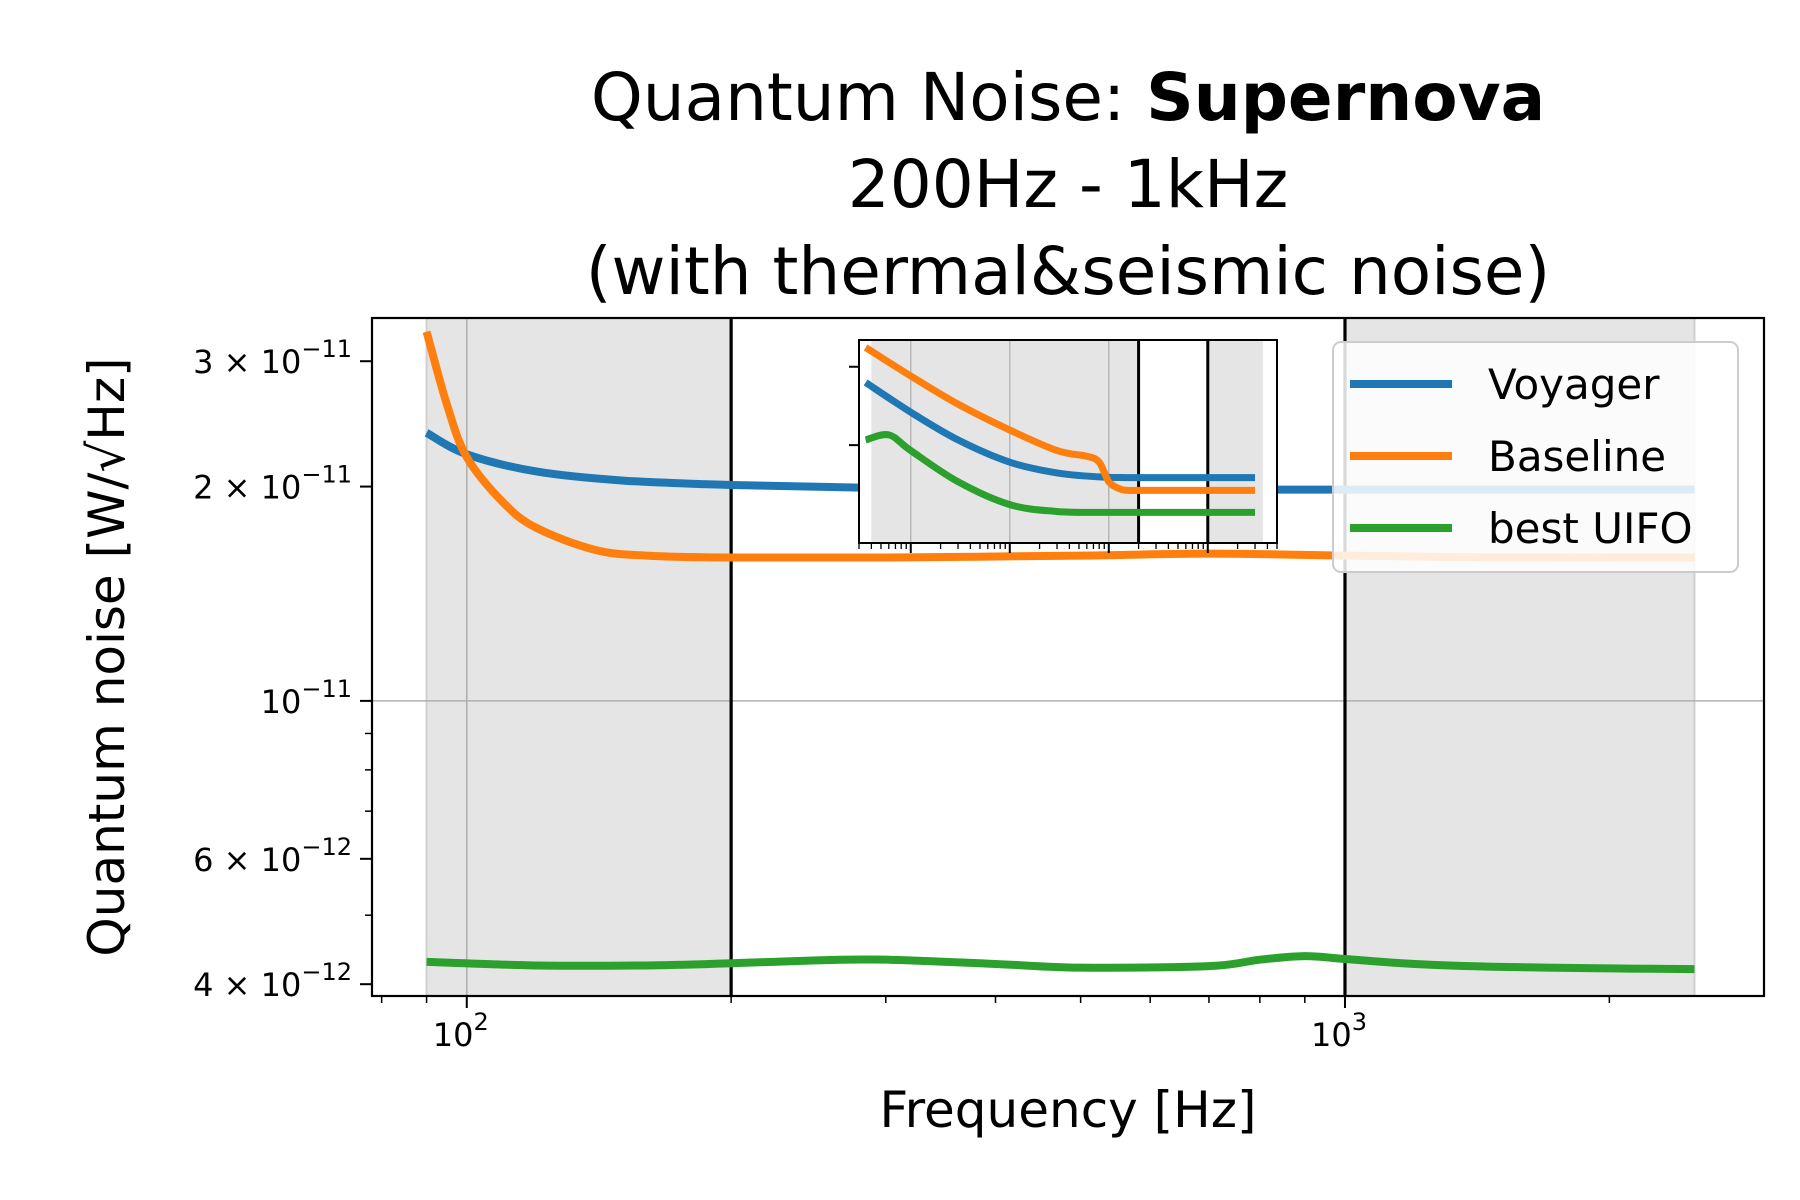 This screenshot has width=1800, height=1200. Describe the element at coordinates (1577, 456) in the screenshot. I see `legend-label: Baseline` at that location.